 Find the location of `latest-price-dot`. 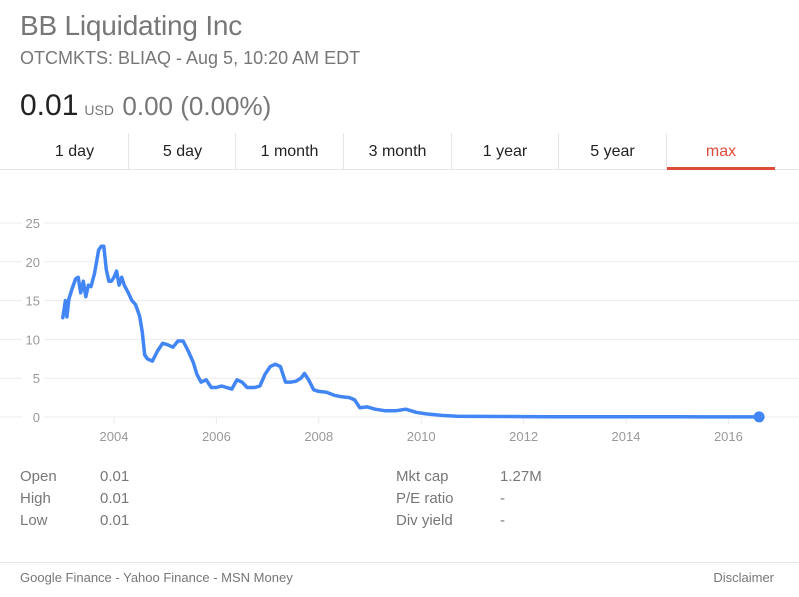

latest-price-dot is located at coordinates (759, 417).